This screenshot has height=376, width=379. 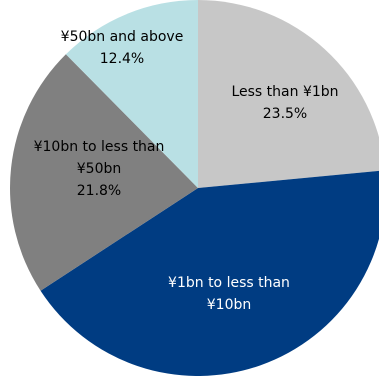 What do you see at coordinates (99, 169) in the screenshot?
I see `slice-category-label: ¥50bn` at bounding box center [99, 169].